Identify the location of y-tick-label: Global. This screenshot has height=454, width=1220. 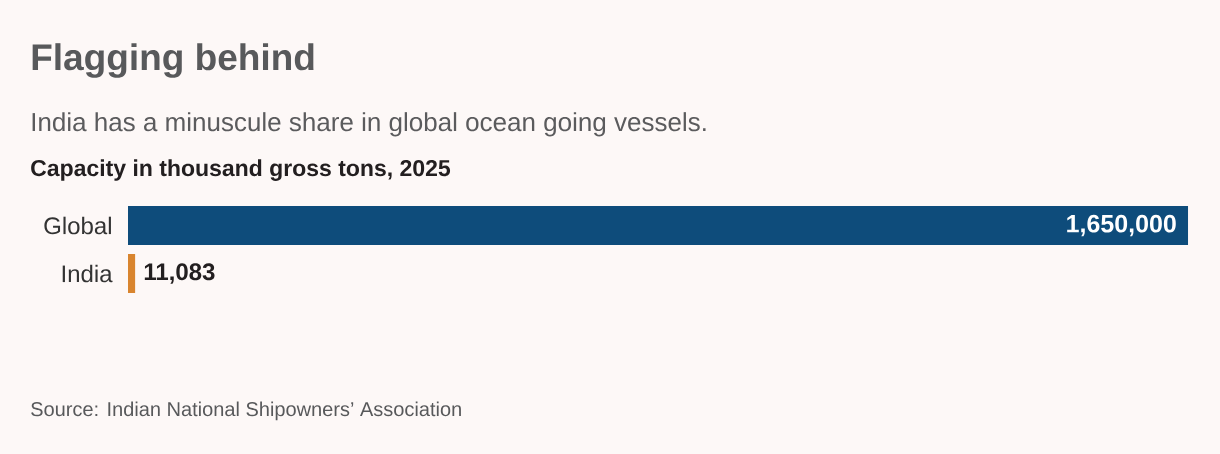
(77, 225).